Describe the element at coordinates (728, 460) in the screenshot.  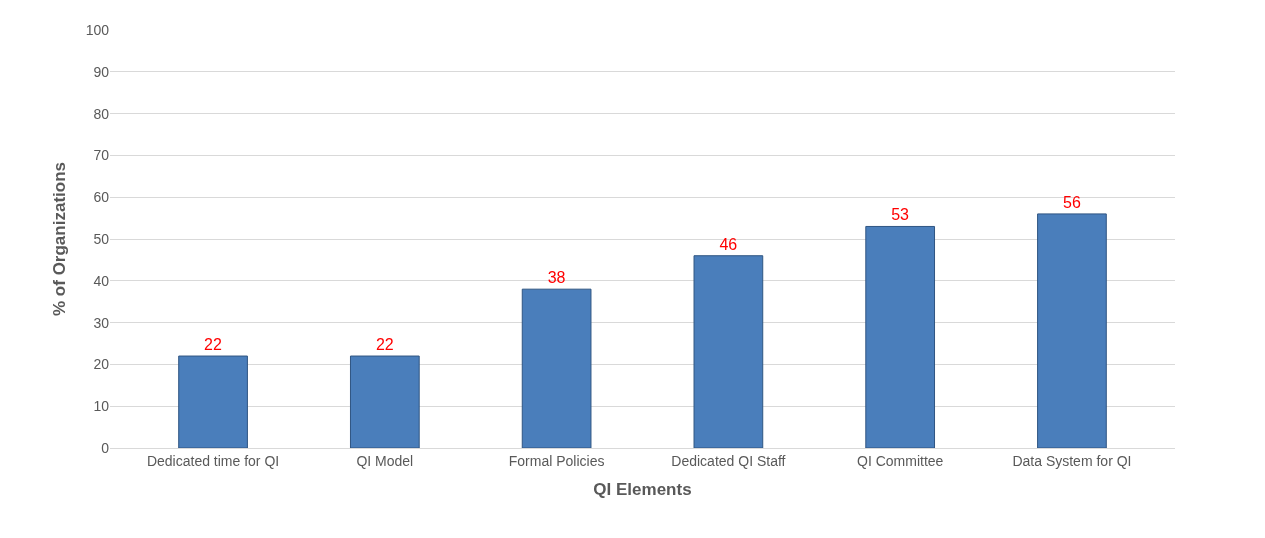
I see `x-tick-label: Dedicated QI Staff` at that location.